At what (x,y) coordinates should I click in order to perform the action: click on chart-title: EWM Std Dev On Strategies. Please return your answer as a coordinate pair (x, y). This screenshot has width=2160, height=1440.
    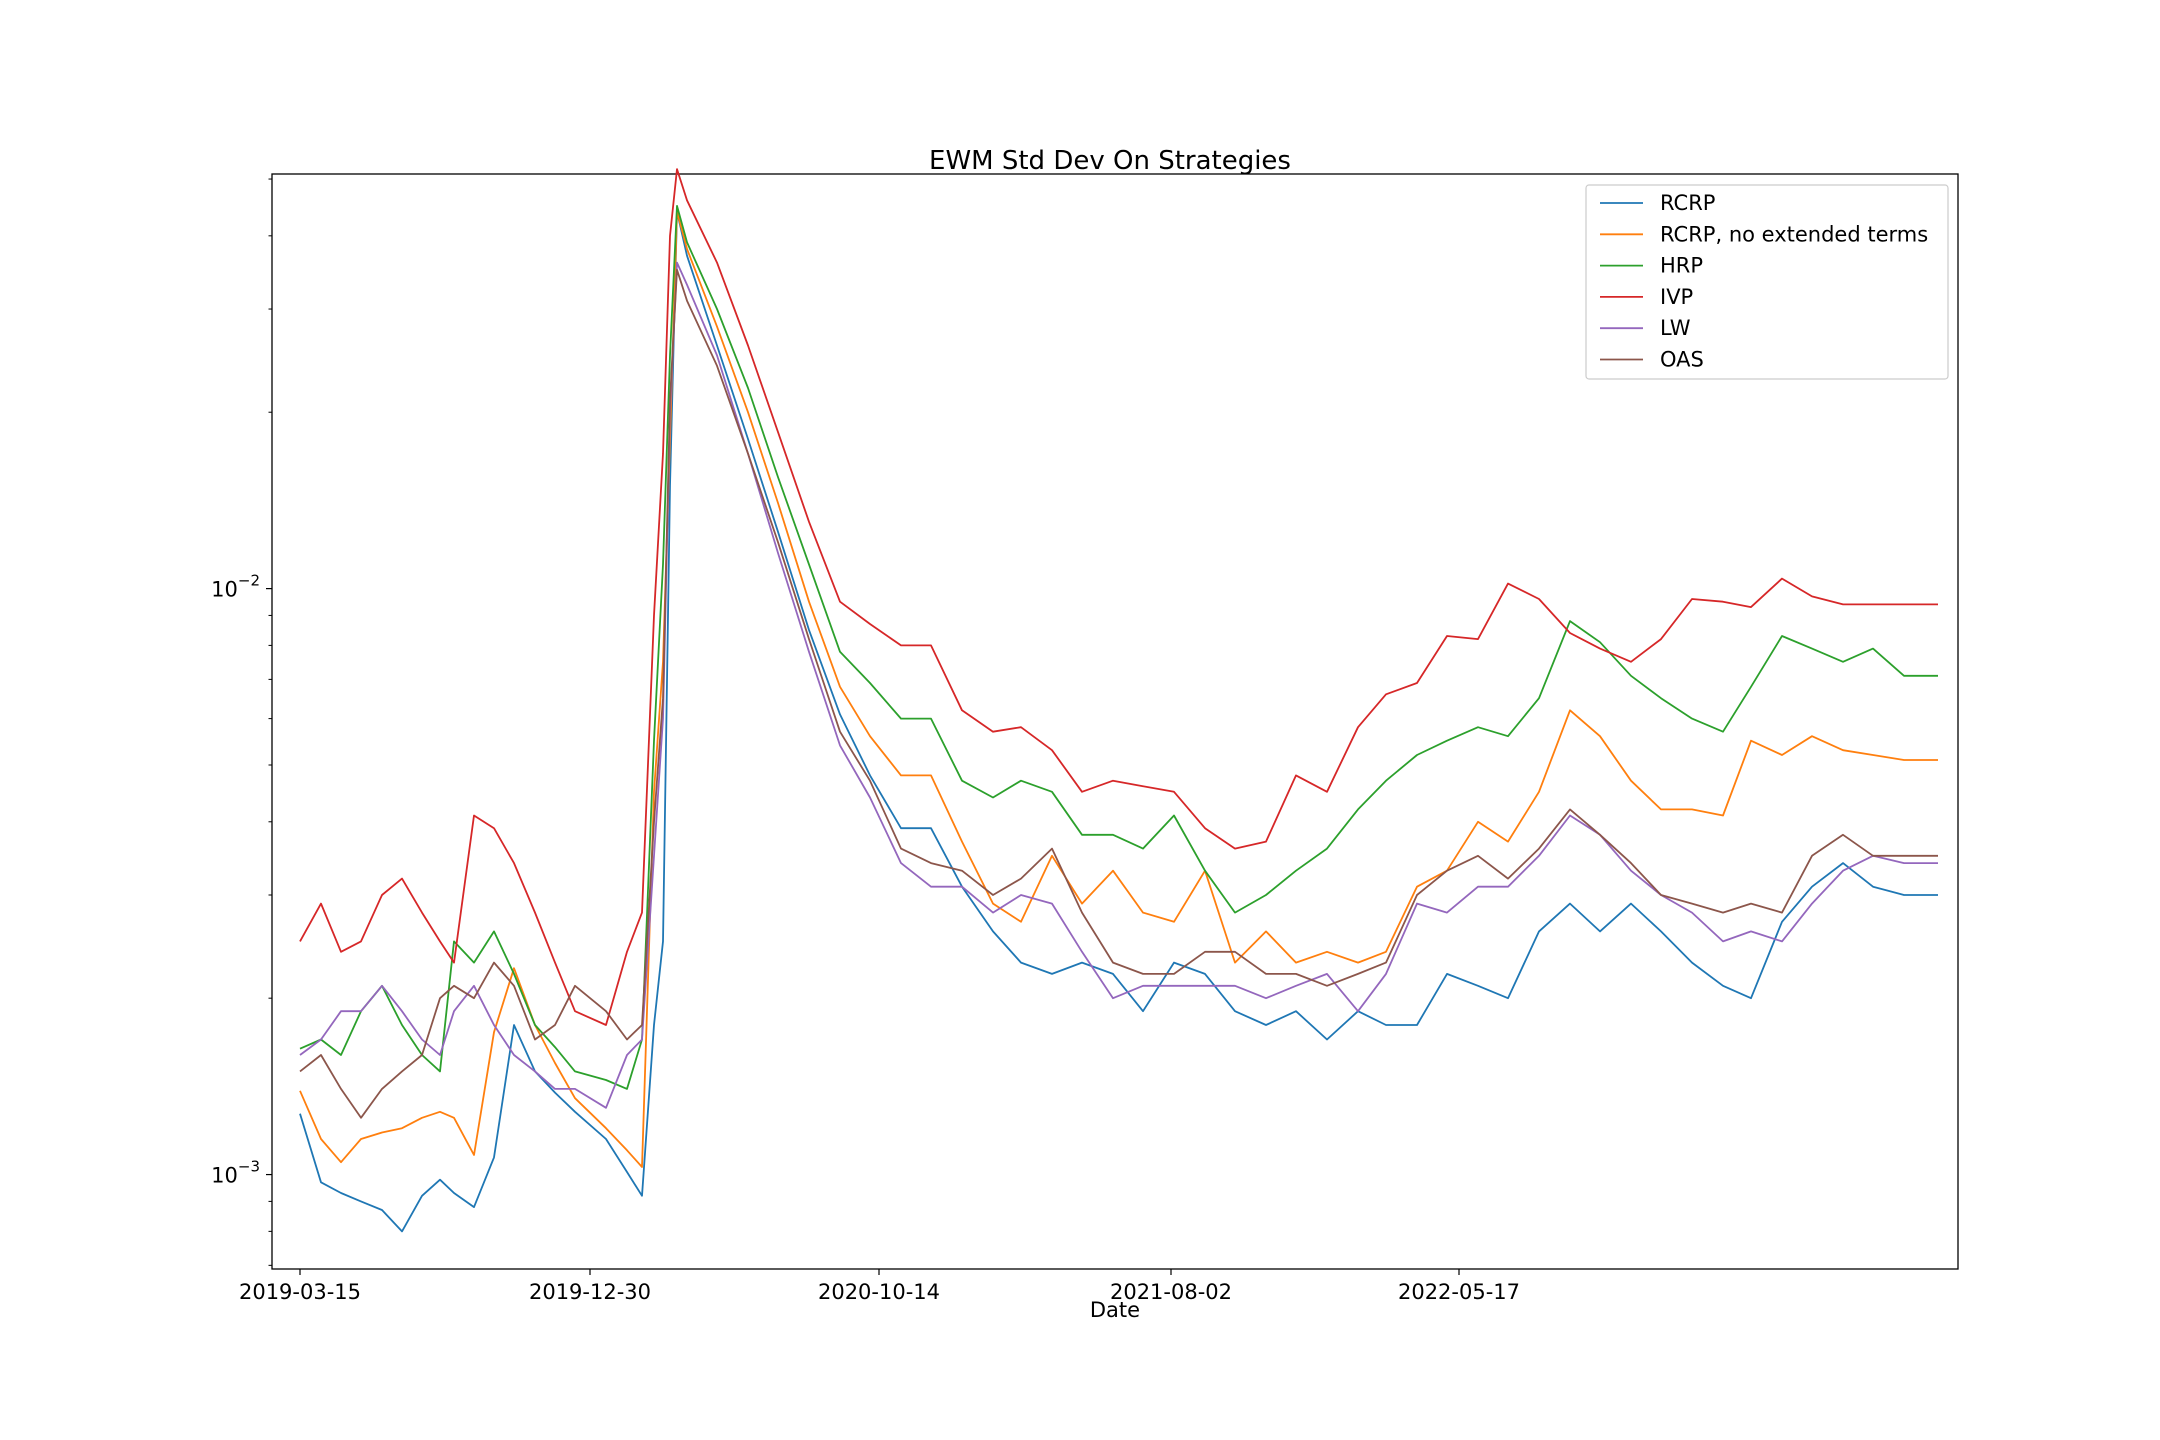
    Looking at the image, I should click on (1110, 161).